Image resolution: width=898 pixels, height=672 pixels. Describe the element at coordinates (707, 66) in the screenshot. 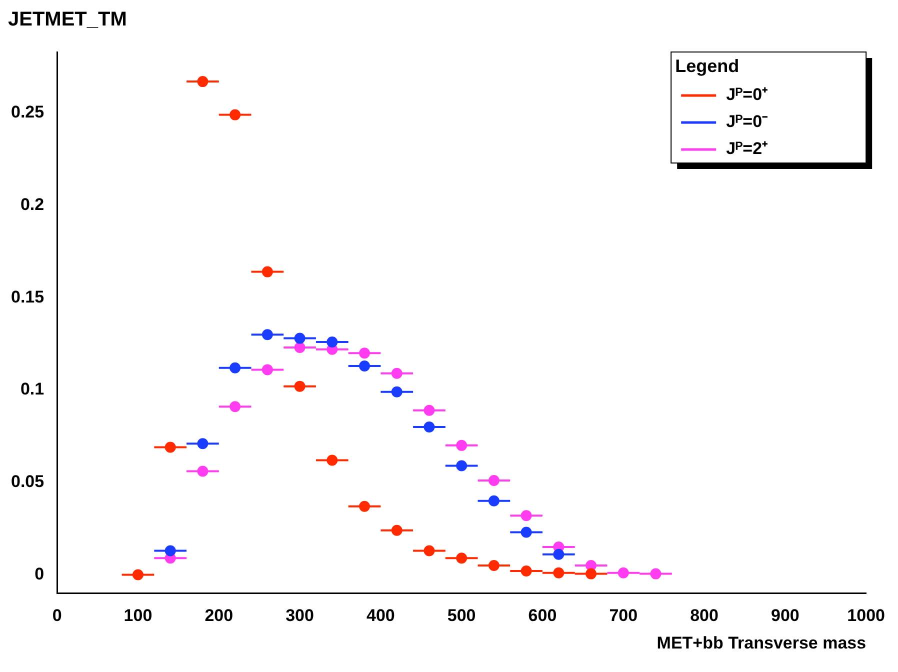

I see `legend-title: Legend` at that location.